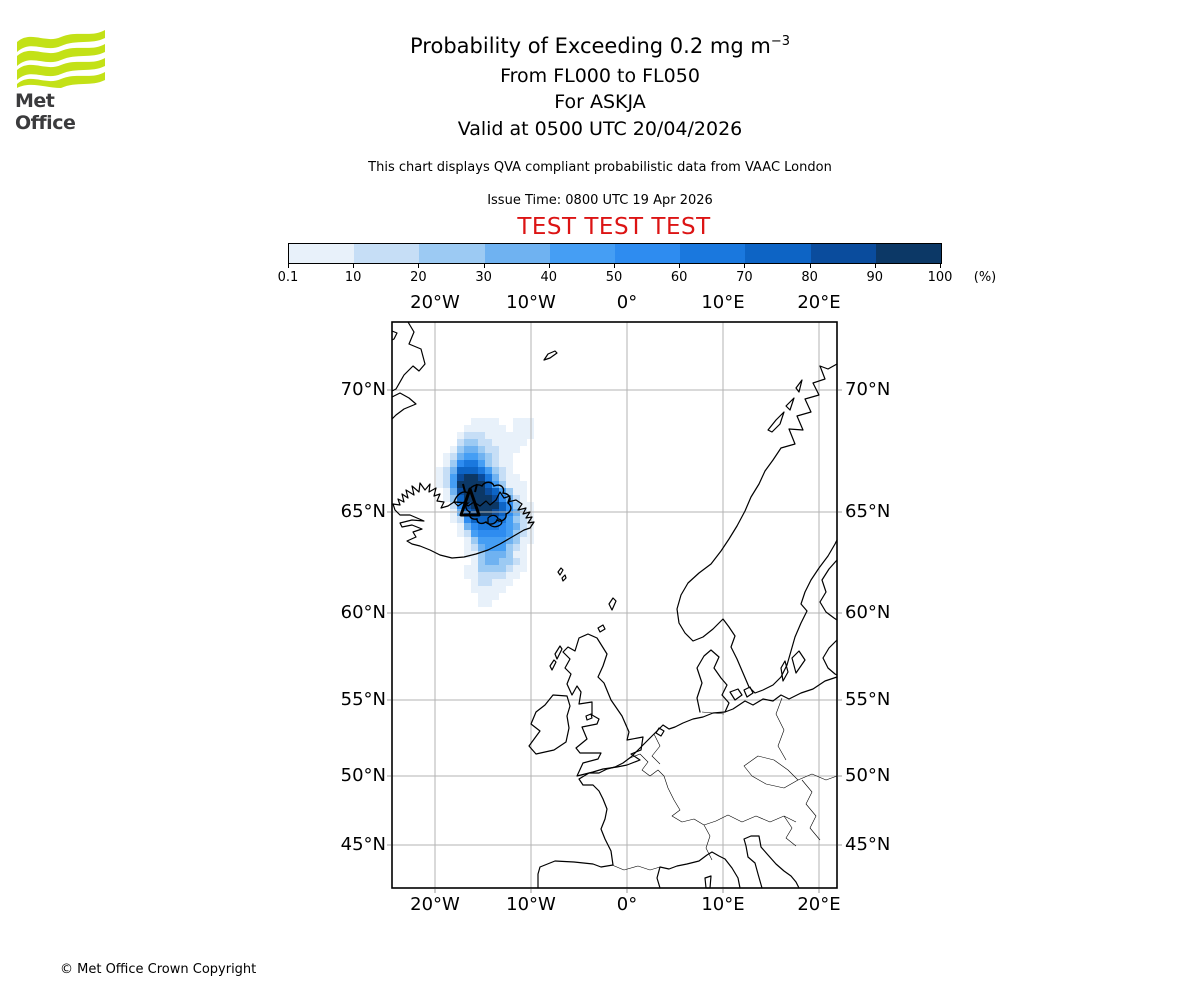 This screenshot has width=1200, height=1000. What do you see at coordinates (723, 904) in the screenshot?
I see `lon-label-bottom: 10°E` at bounding box center [723, 904].